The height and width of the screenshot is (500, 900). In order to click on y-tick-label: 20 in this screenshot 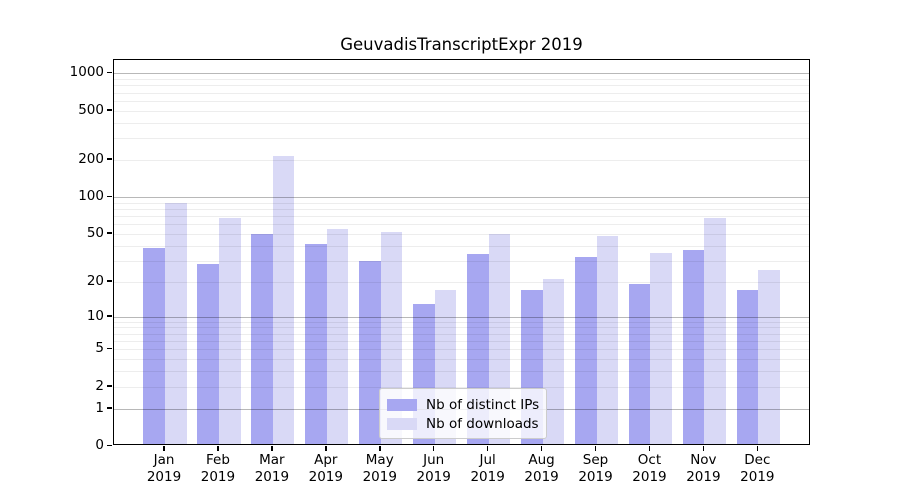, I will do `click(95, 280)`.